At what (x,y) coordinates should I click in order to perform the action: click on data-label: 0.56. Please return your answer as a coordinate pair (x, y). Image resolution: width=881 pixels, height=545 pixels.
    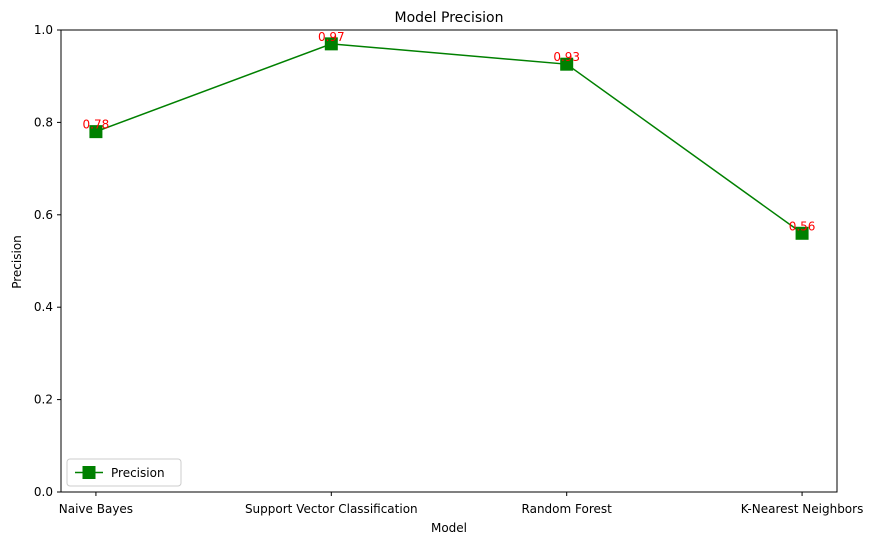
    Looking at the image, I should click on (802, 226).